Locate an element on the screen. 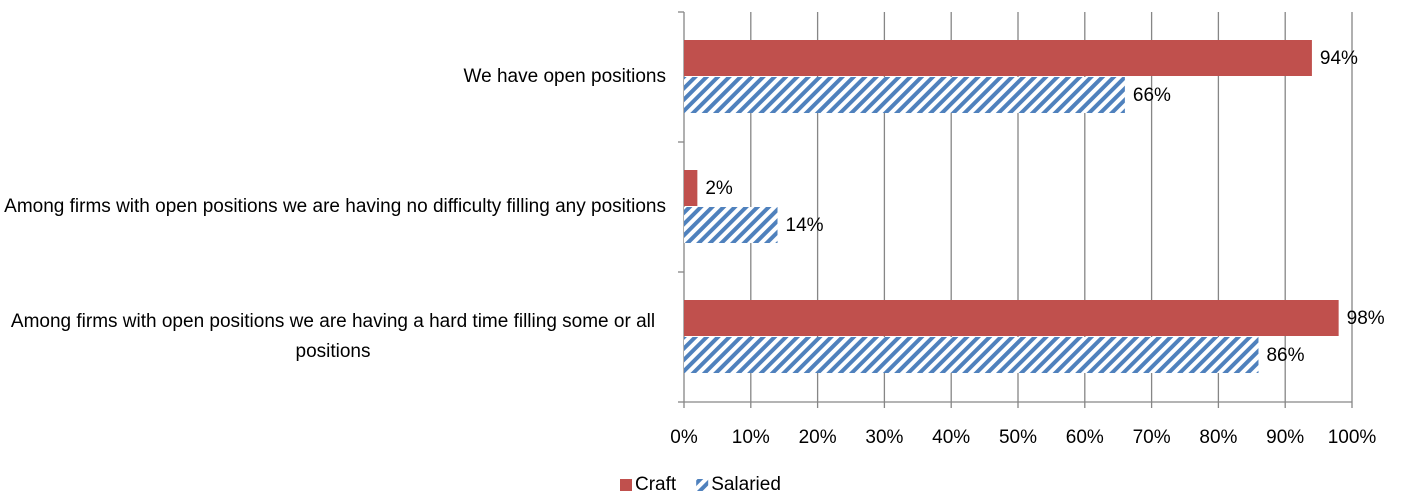 Image resolution: width=1427 pixels, height=498 pixels. x-tick-label: 40% is located at coordinates (951, 437).